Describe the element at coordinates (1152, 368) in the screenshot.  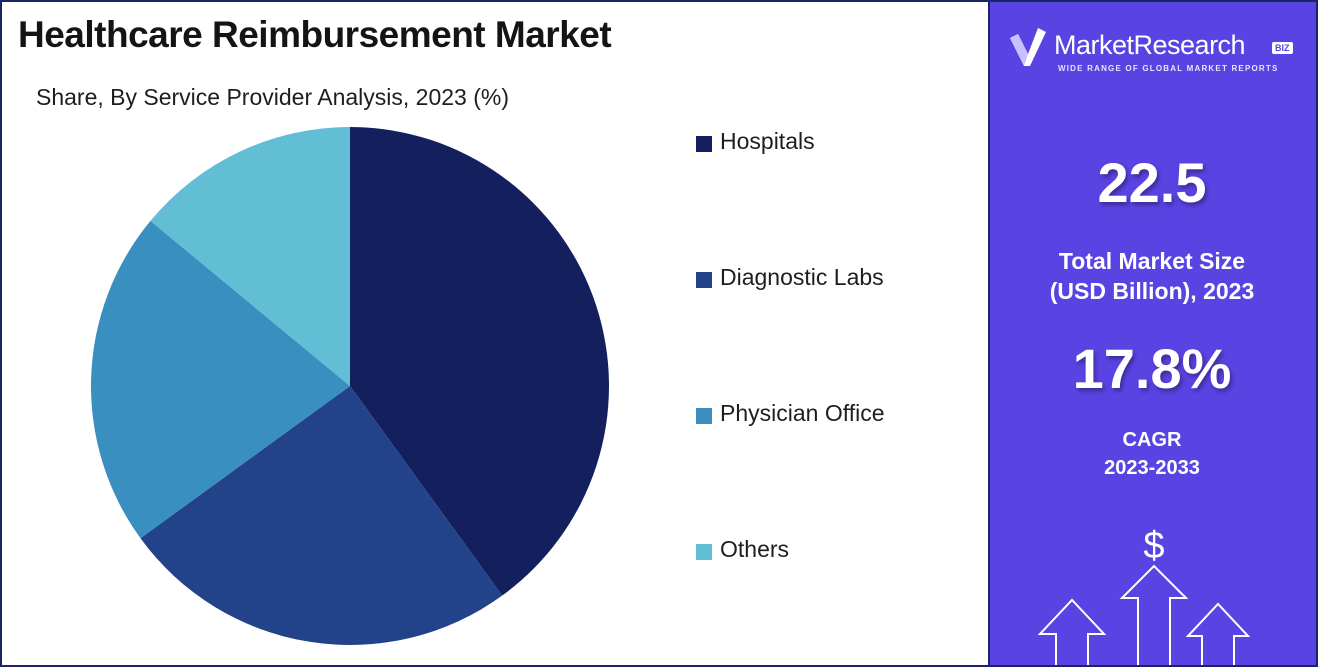
I see `cagr-value: 17.8%` at that location.